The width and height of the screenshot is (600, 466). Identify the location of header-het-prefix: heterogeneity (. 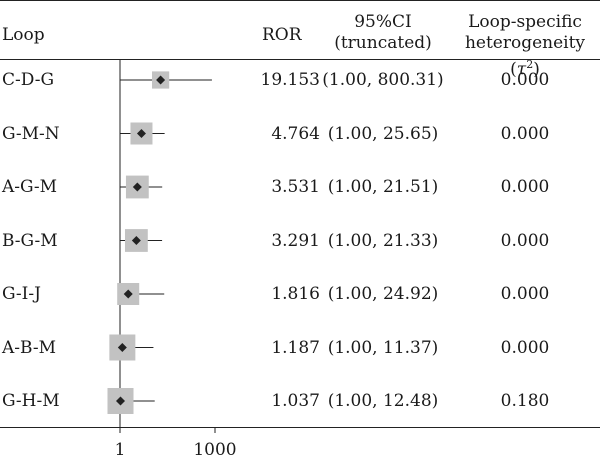
(525, 56).